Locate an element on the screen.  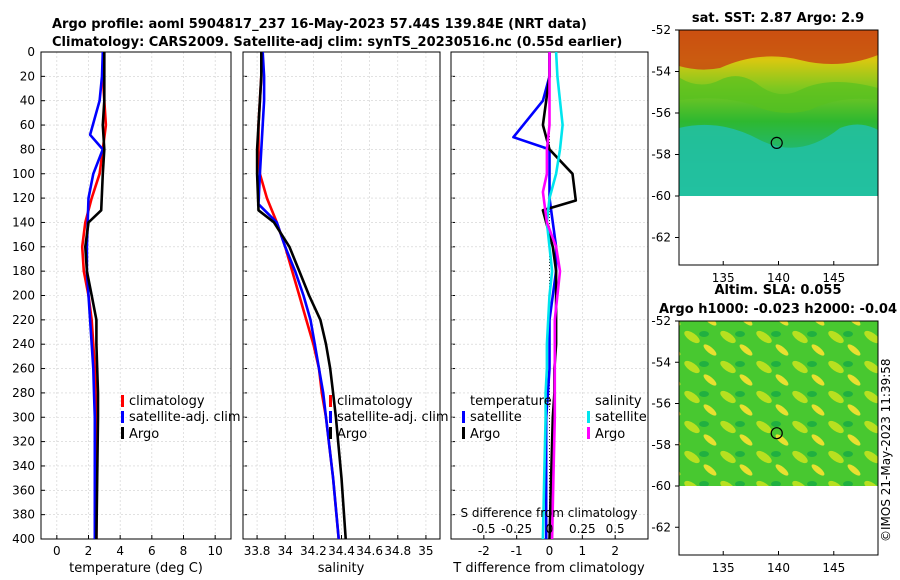
y-tick-label: 340 is located at coordinates (23, 466).